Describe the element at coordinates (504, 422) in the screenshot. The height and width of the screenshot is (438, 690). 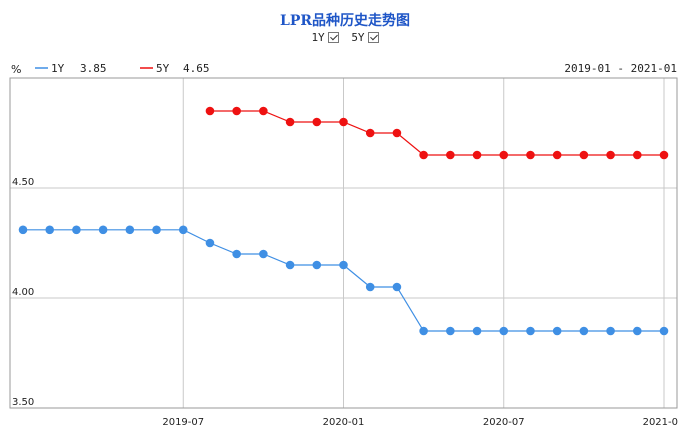
I see `x-tick-label: 2020-07` at that location.